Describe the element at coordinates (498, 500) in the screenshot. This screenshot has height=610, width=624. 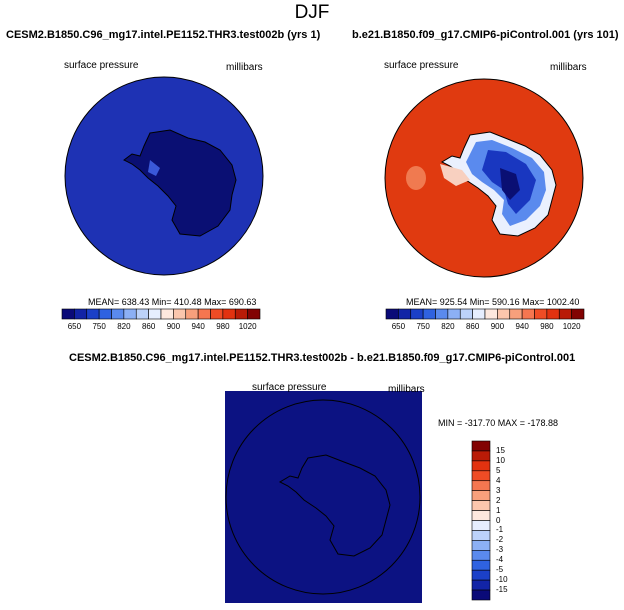
I see `panel3-colorbar-tick-label: 2` at that location.